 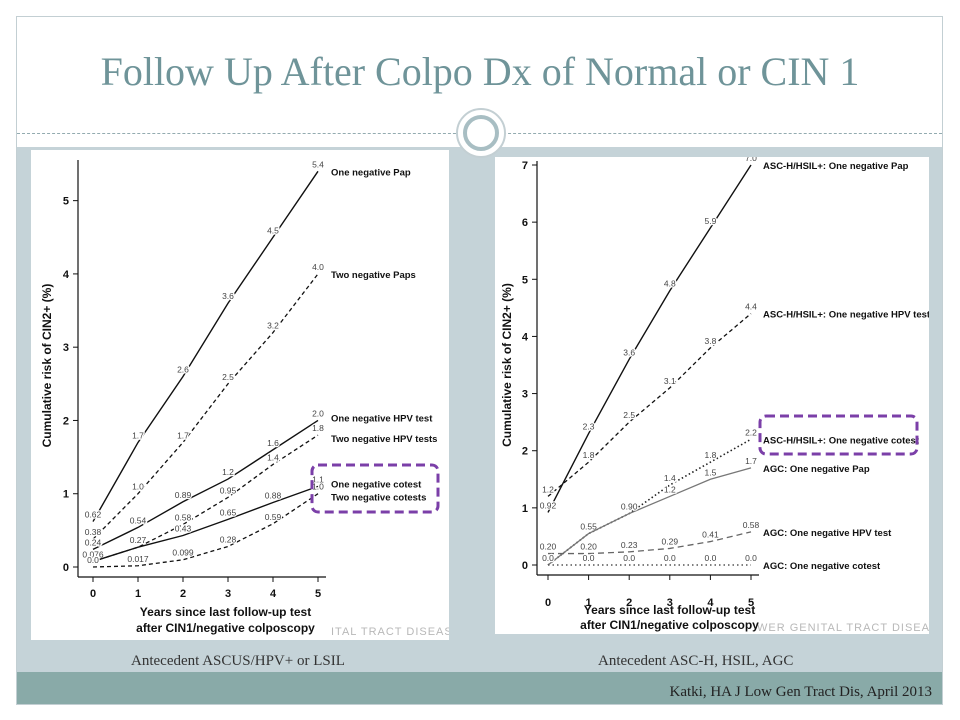 What do you see at coordinates (93, 560) in the screenshot?
I see `chart1-data-label: 0.0` at bounding box center [93, 560].